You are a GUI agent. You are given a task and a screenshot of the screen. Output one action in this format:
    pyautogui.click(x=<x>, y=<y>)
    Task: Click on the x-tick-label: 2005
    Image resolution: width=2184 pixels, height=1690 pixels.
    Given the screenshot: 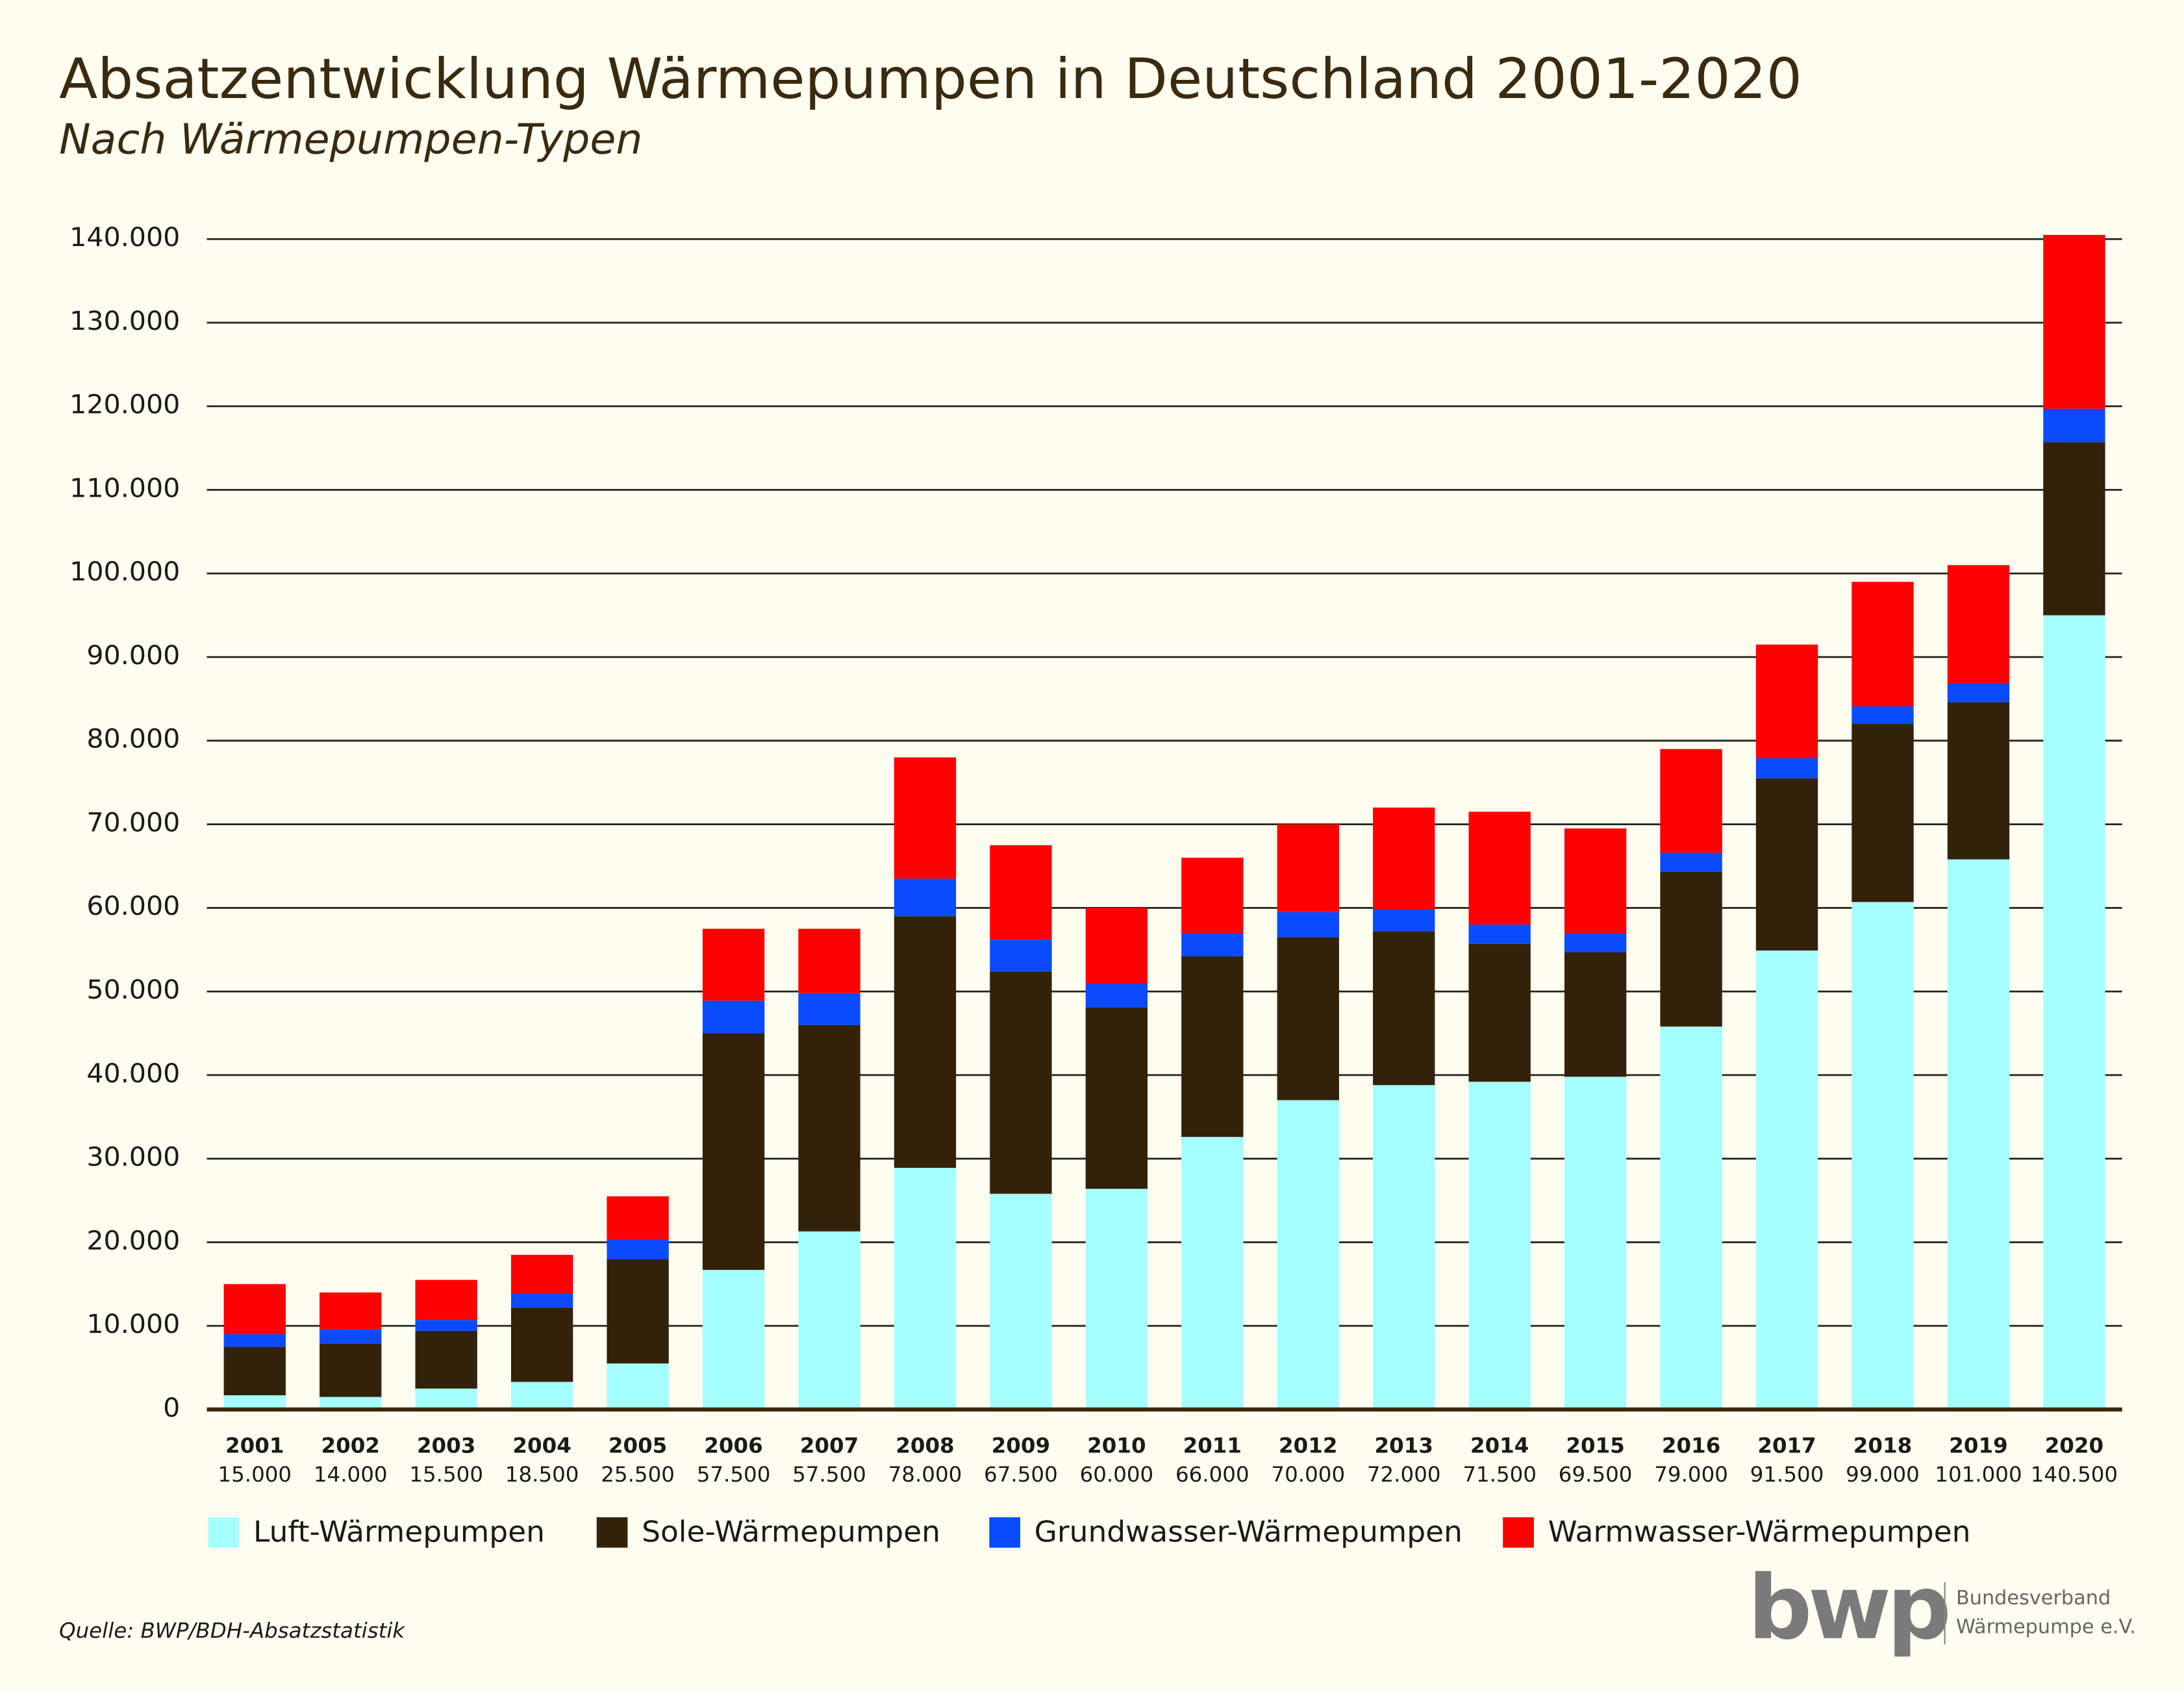 What is the action you would take?
    pyautogui.click(x=638, y=1446)
    